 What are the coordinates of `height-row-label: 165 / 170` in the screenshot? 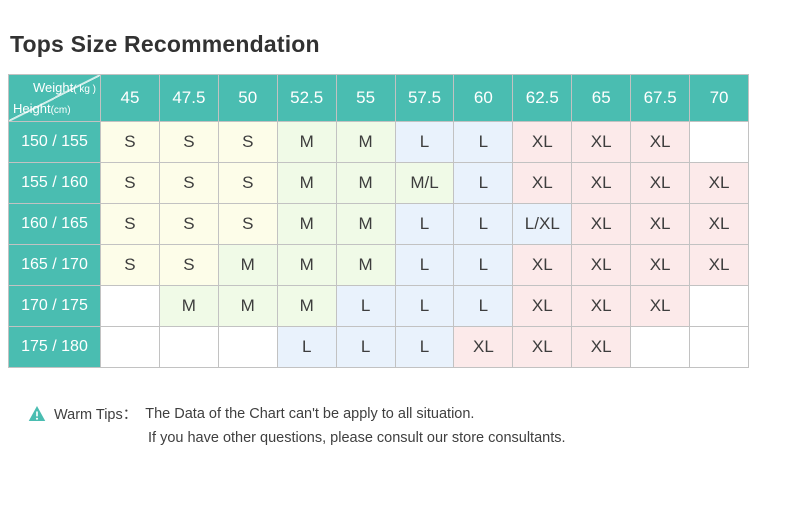 It's located at (54, 265).